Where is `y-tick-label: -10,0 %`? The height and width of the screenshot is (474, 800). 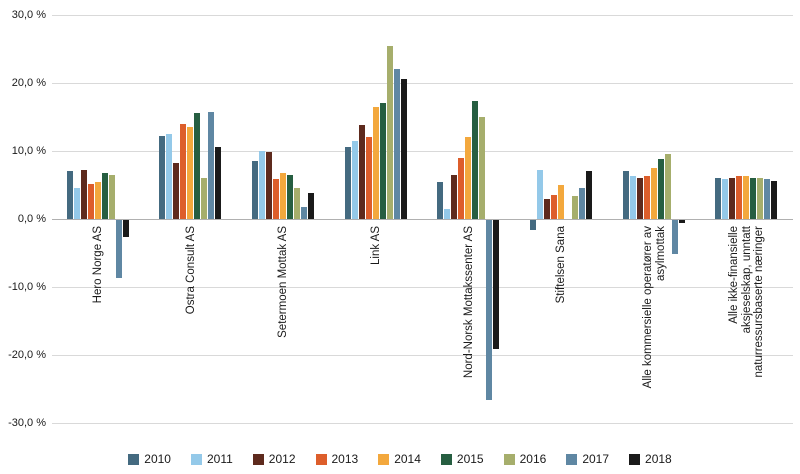
y-tick-label: -10,0 % is located at coordinates (27, 287).